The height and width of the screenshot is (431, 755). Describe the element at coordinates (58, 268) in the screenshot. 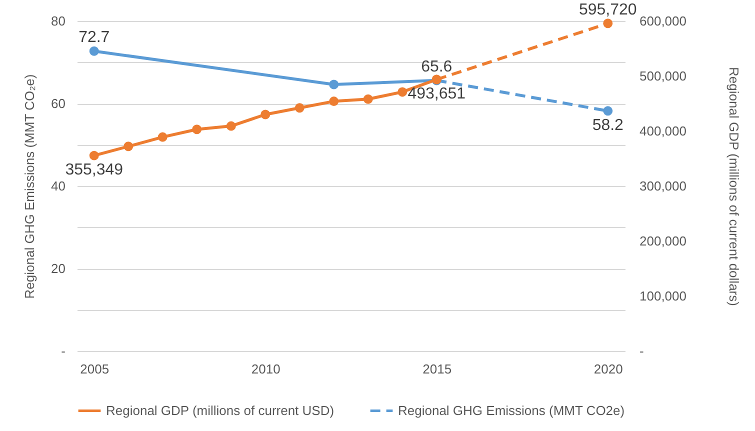

I see `y-tick-label: 20` at that location.